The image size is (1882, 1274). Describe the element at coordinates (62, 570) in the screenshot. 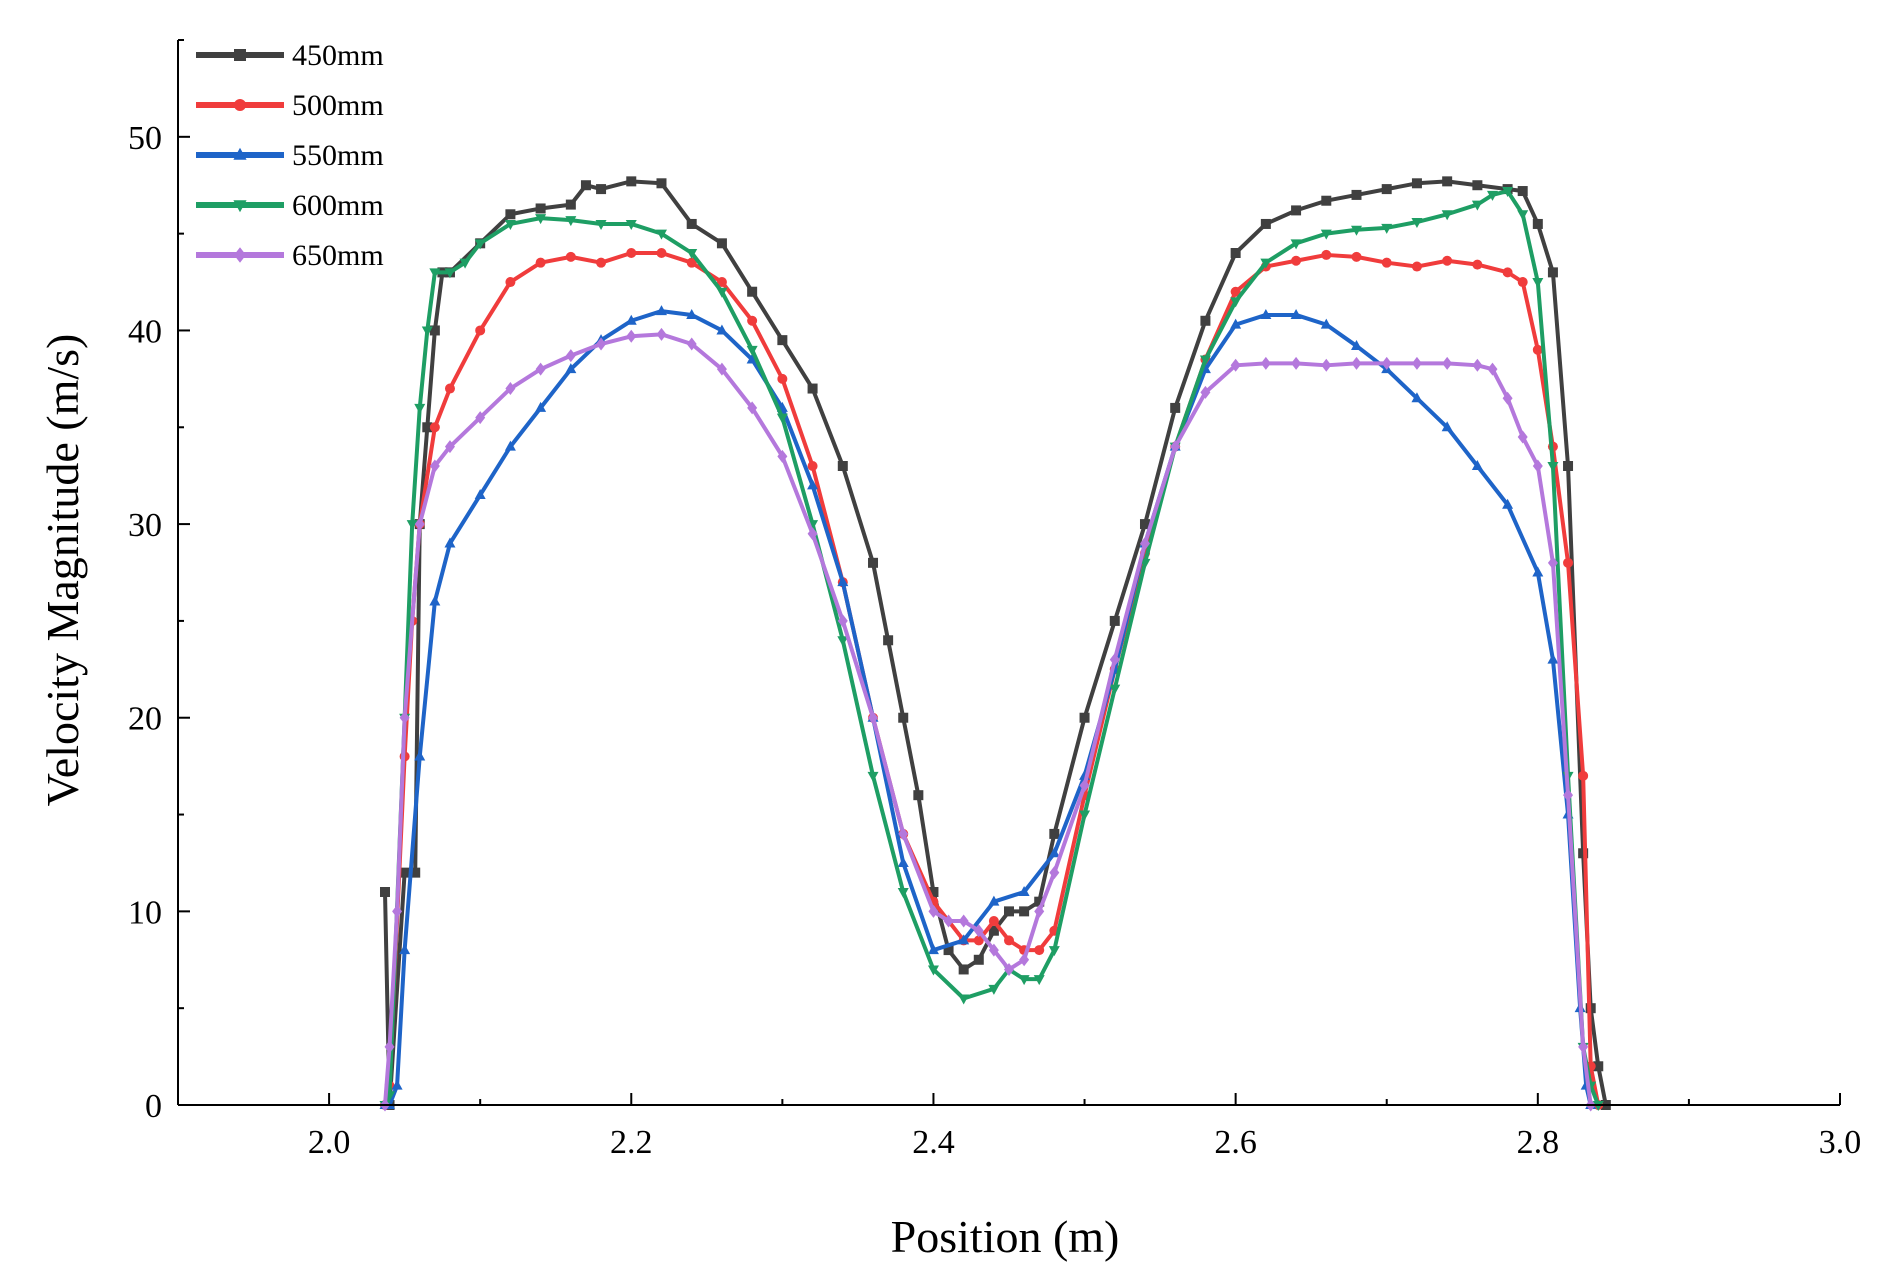

I see `y-axis-title: Velocity Magnitude (m/s)` at that location.